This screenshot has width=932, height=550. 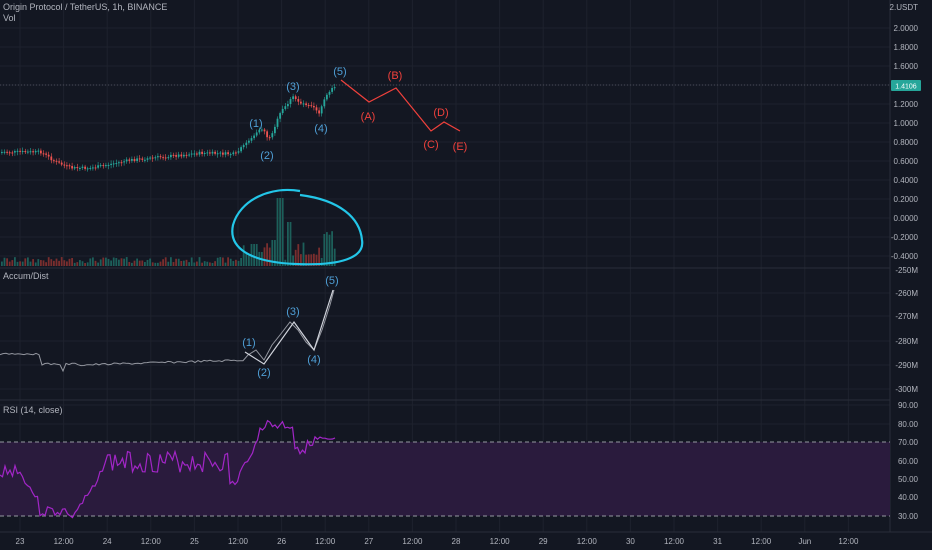 I want to click on accum-tick-label: -270M, so click(x=906, y=316).